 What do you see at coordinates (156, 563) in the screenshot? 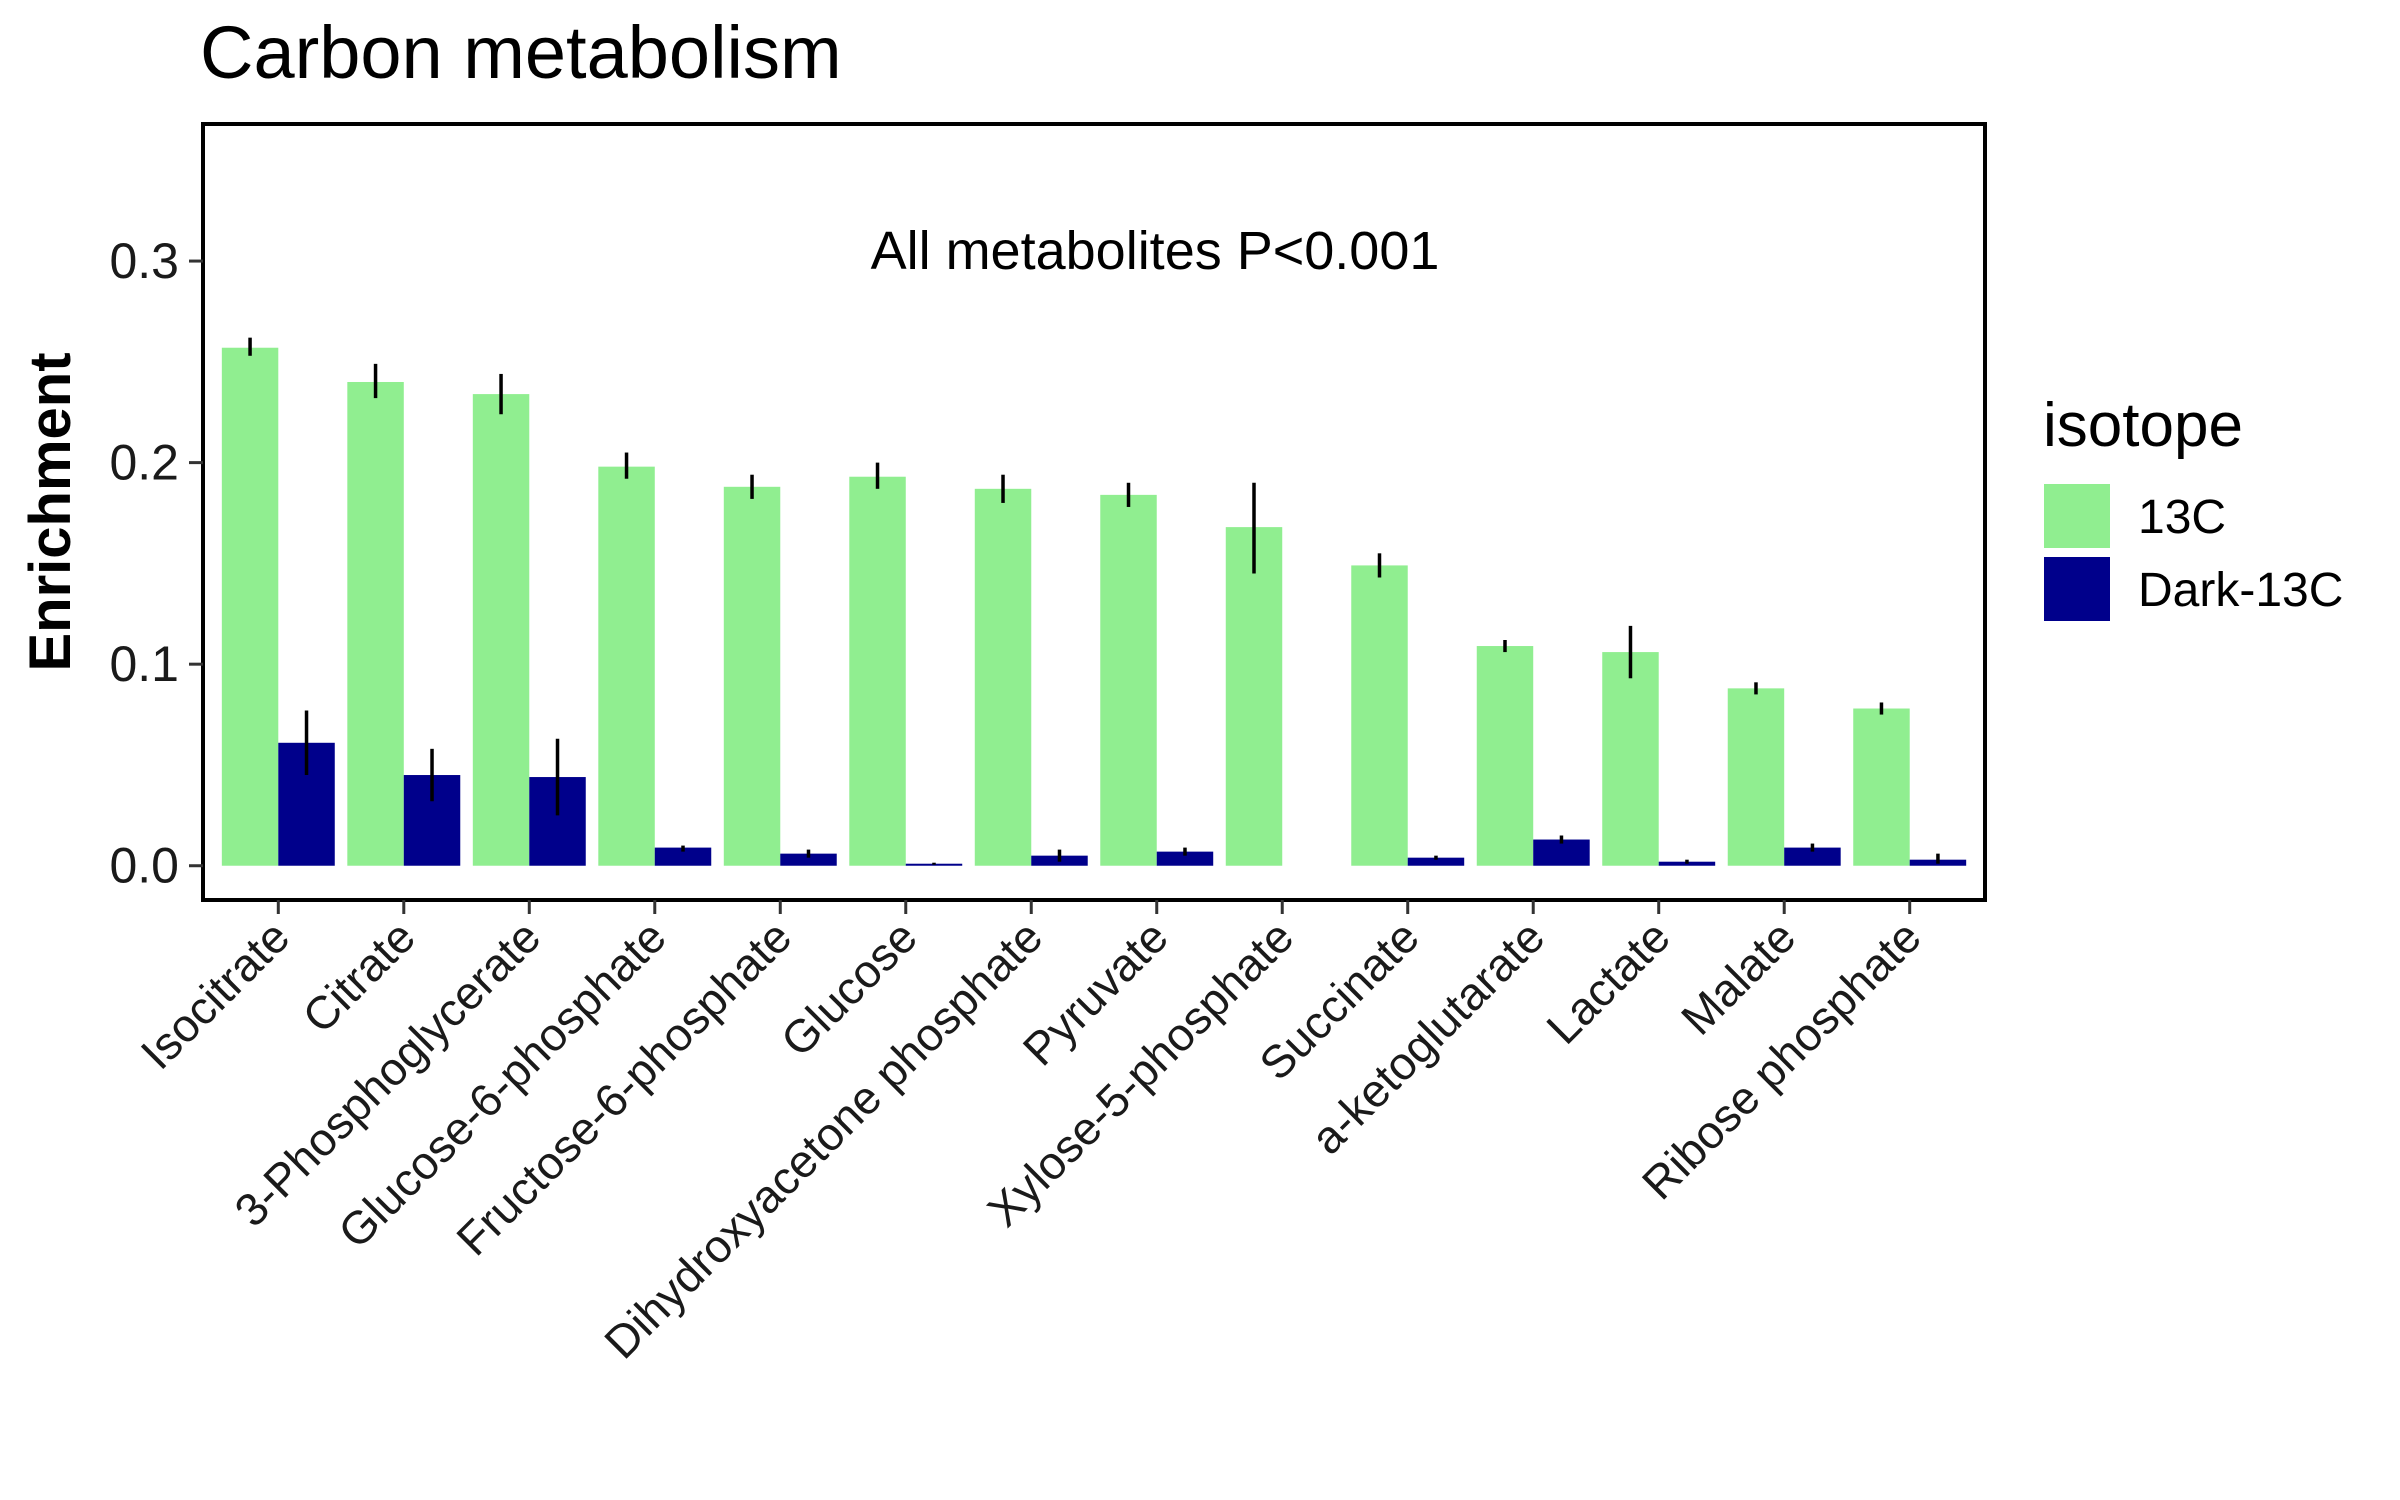
I see `y-axis: 0.0 0.1 0.2 0.3` at bounding box center [156, 563].